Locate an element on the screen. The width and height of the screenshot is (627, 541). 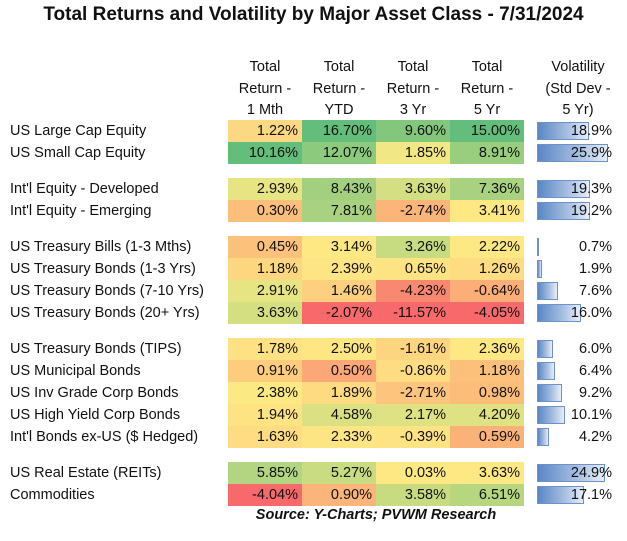
volatility-cell: 9.2% is located at coordinates (580, 393).